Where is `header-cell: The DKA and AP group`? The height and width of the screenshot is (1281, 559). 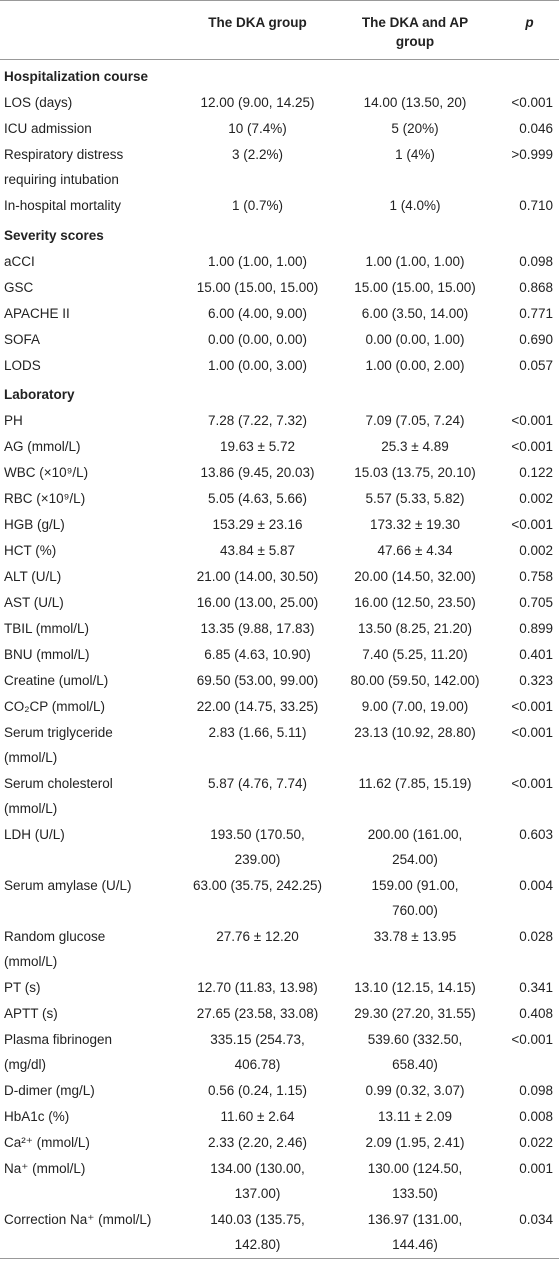
header-cell: The DKA and AP group is located at coordinates (415, 30).